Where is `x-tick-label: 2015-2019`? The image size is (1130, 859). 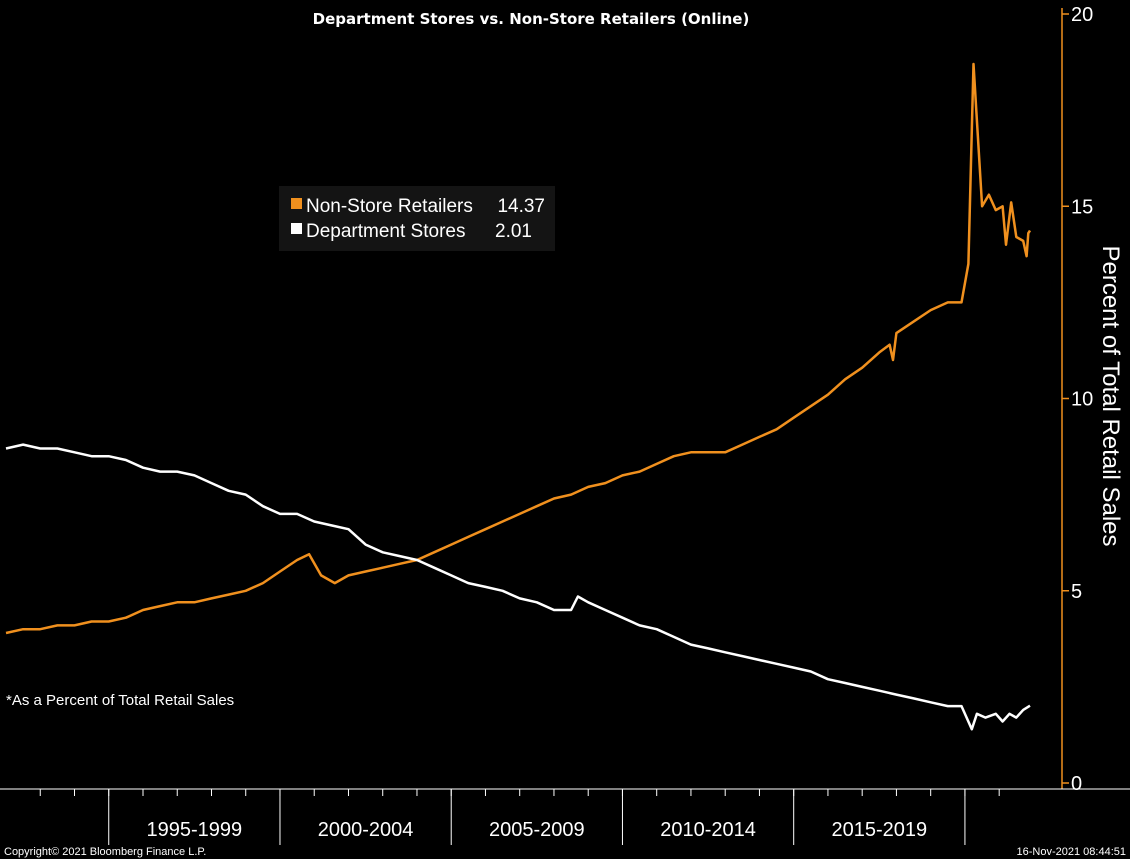 x-tick-label: 2015-2019 is located at coordinates (879, 830).